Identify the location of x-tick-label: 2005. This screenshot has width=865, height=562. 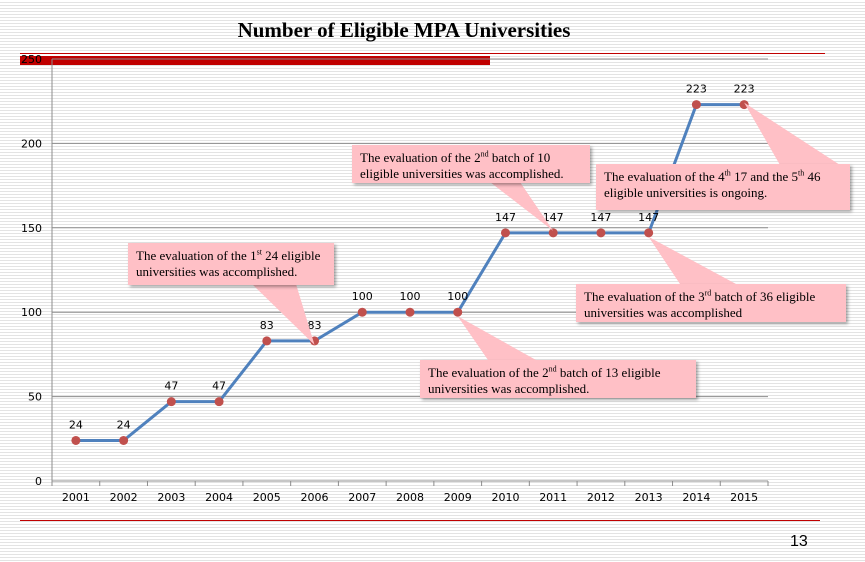
(267, 497).